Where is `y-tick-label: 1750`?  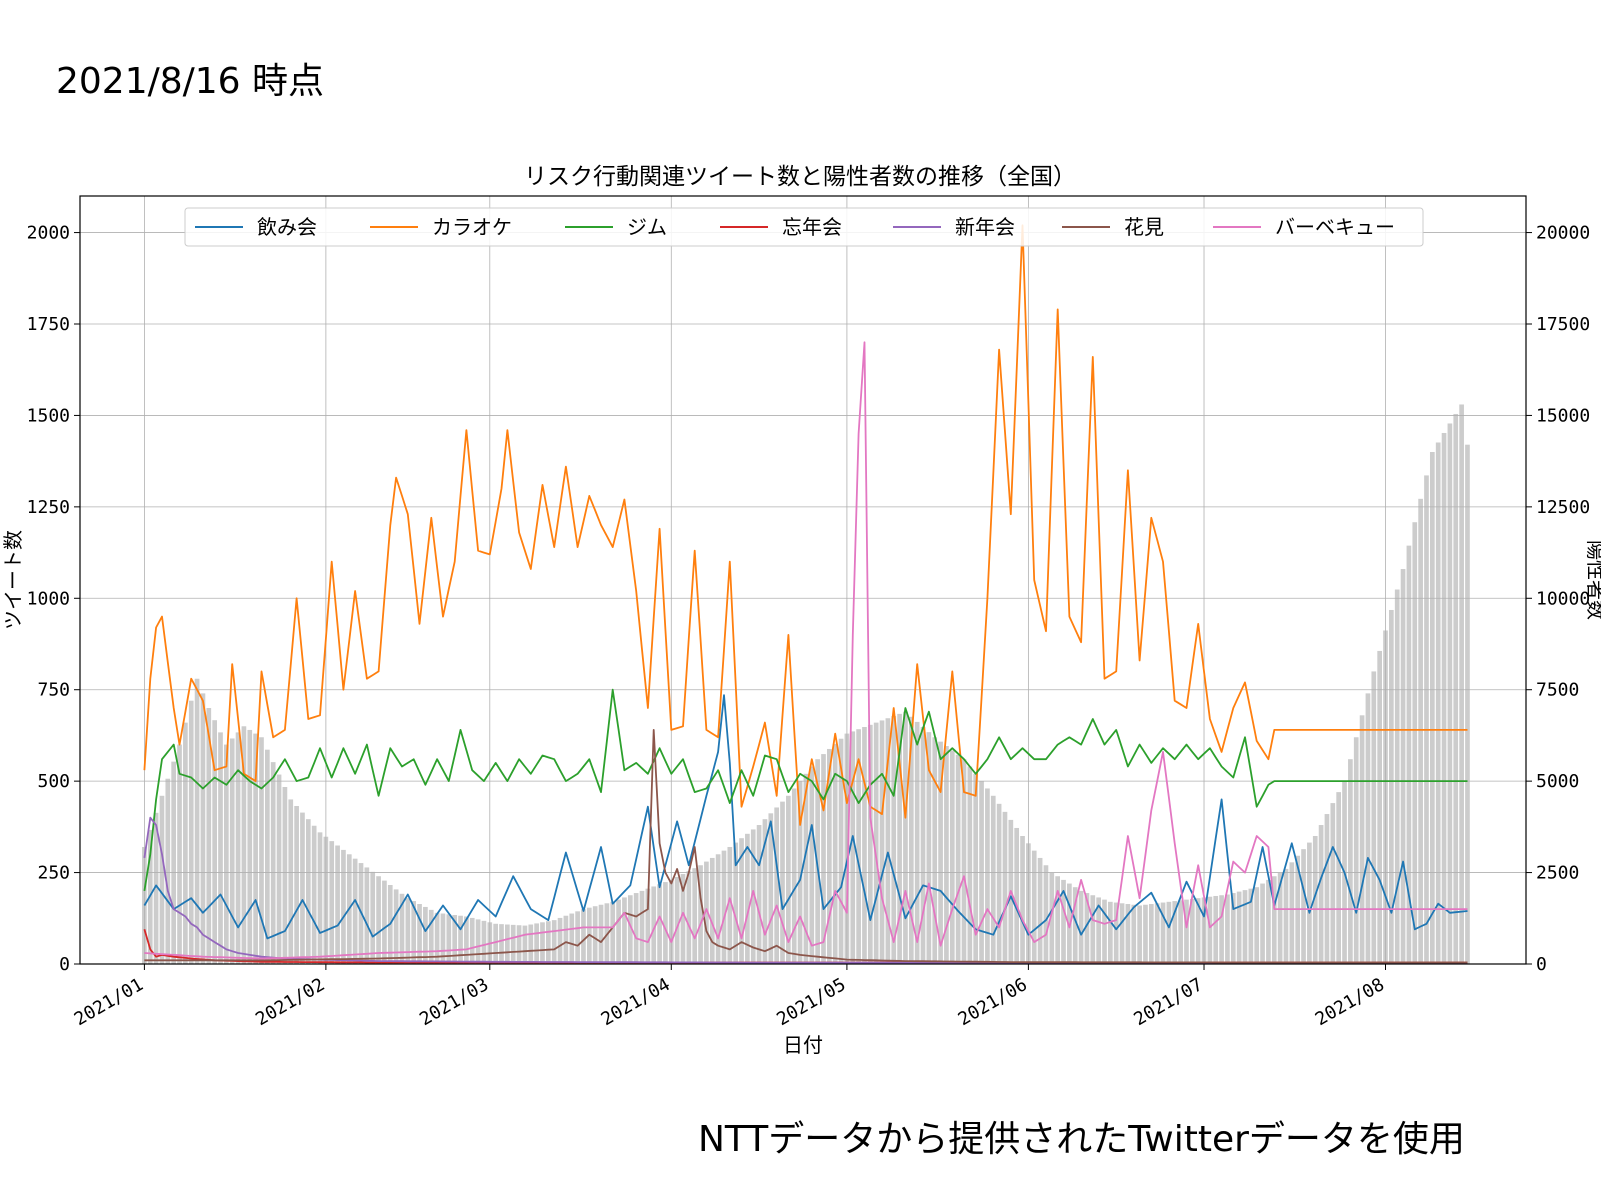
y-tick-label: 1750 is located at coordinates (48, 324).